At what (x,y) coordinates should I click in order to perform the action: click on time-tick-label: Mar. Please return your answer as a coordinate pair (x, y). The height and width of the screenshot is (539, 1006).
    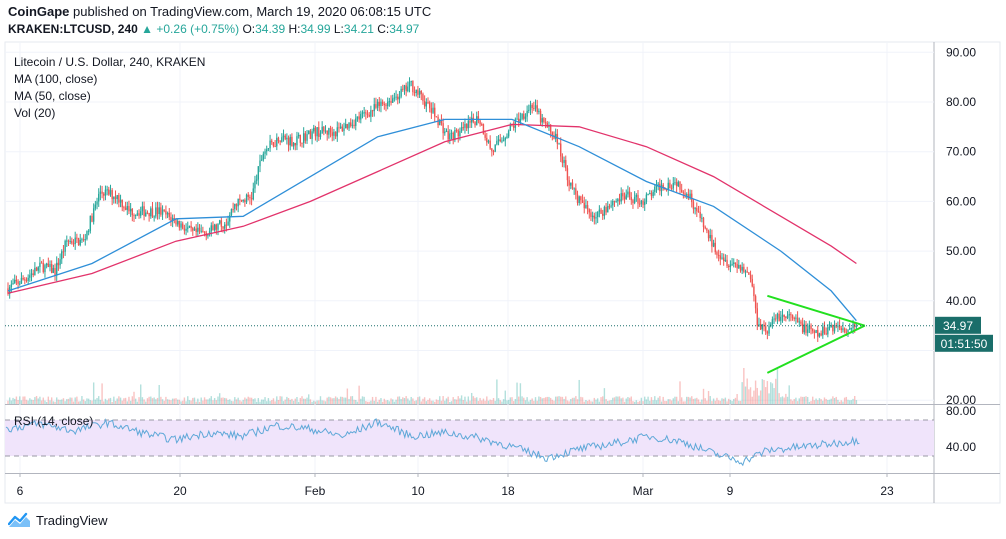
    Looking at the image, I should click on (643, 491).